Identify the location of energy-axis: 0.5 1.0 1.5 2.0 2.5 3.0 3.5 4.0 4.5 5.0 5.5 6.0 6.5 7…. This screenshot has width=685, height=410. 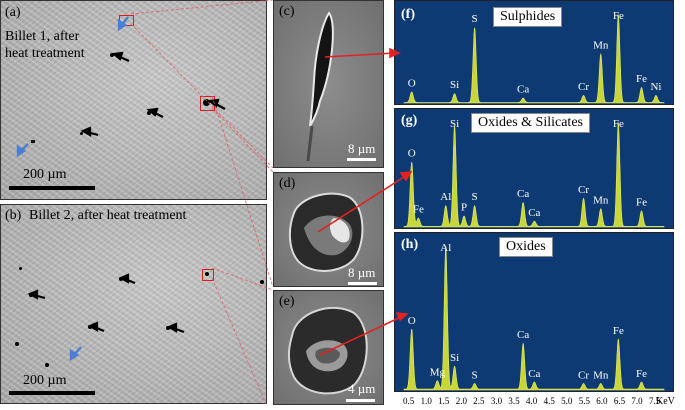
(539, 401).